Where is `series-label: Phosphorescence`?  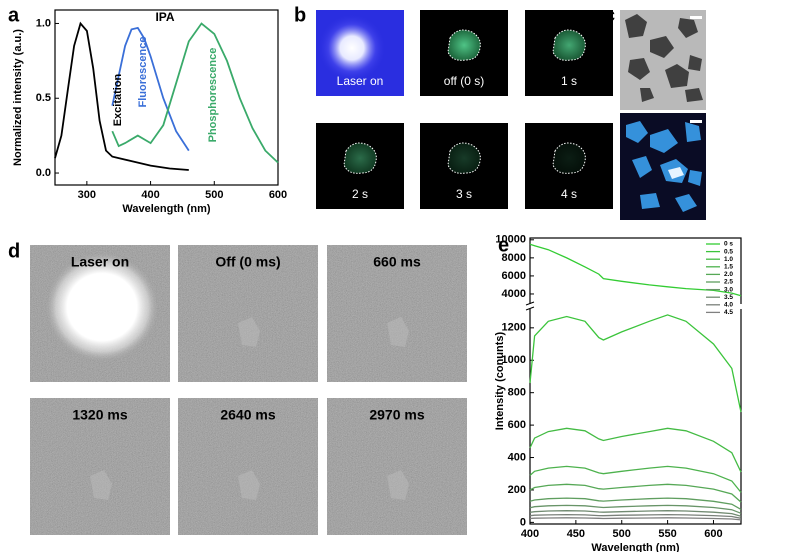 series-label: Phosphorescence is located at coordinates (213, 95).